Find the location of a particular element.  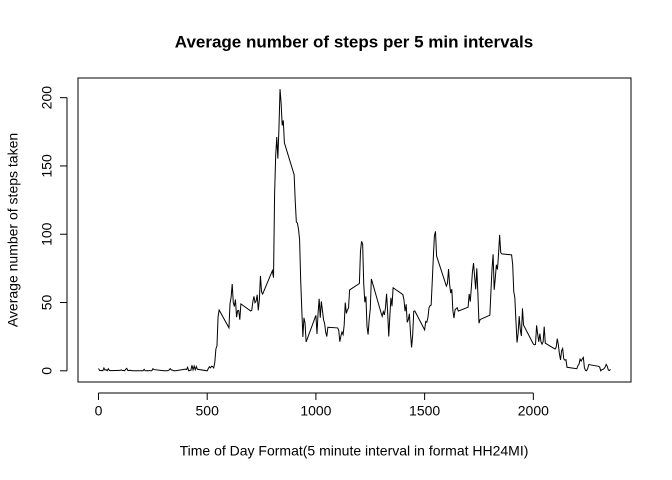

y-axis-label: Average number of steps taken is located at coordinates (13, 230).